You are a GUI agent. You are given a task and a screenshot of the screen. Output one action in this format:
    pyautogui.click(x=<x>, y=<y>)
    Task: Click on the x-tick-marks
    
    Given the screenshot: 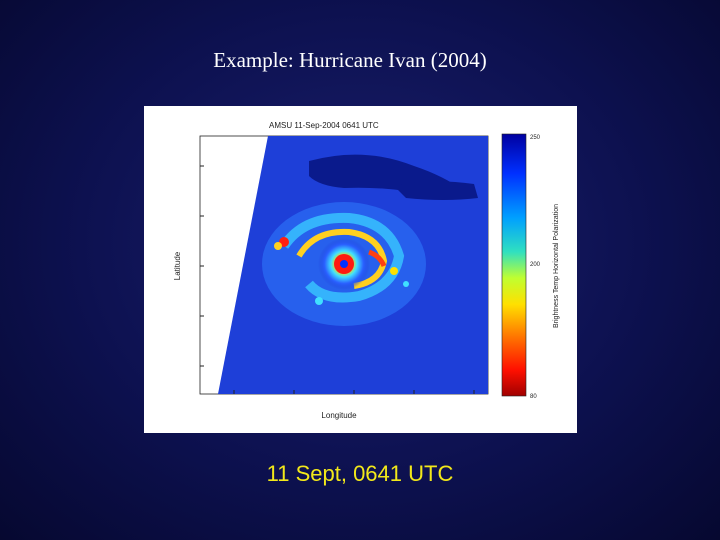 What is the action you would take?
    pyautogui.click(x=354, y=392)
    